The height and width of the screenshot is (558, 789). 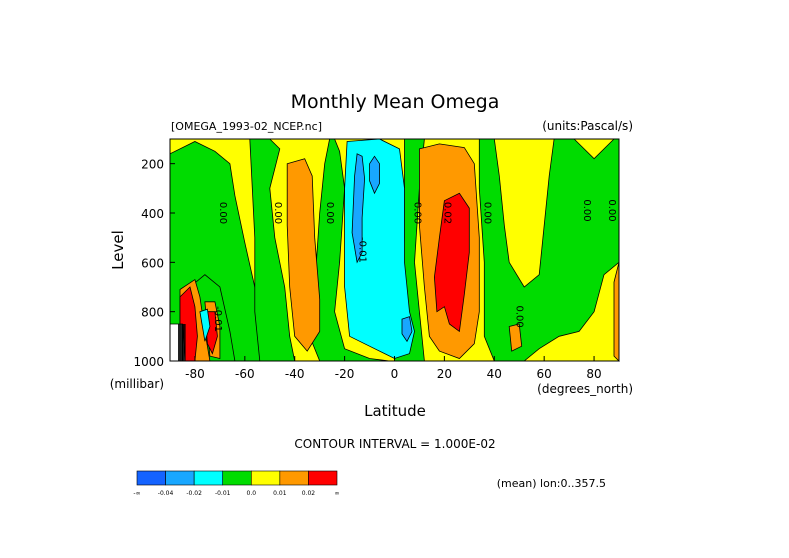 What do you see at coordinates (223, 493) in the screenshot?
I see `colorbar-tick-label: -0.01` at bounding box center [223, 493].